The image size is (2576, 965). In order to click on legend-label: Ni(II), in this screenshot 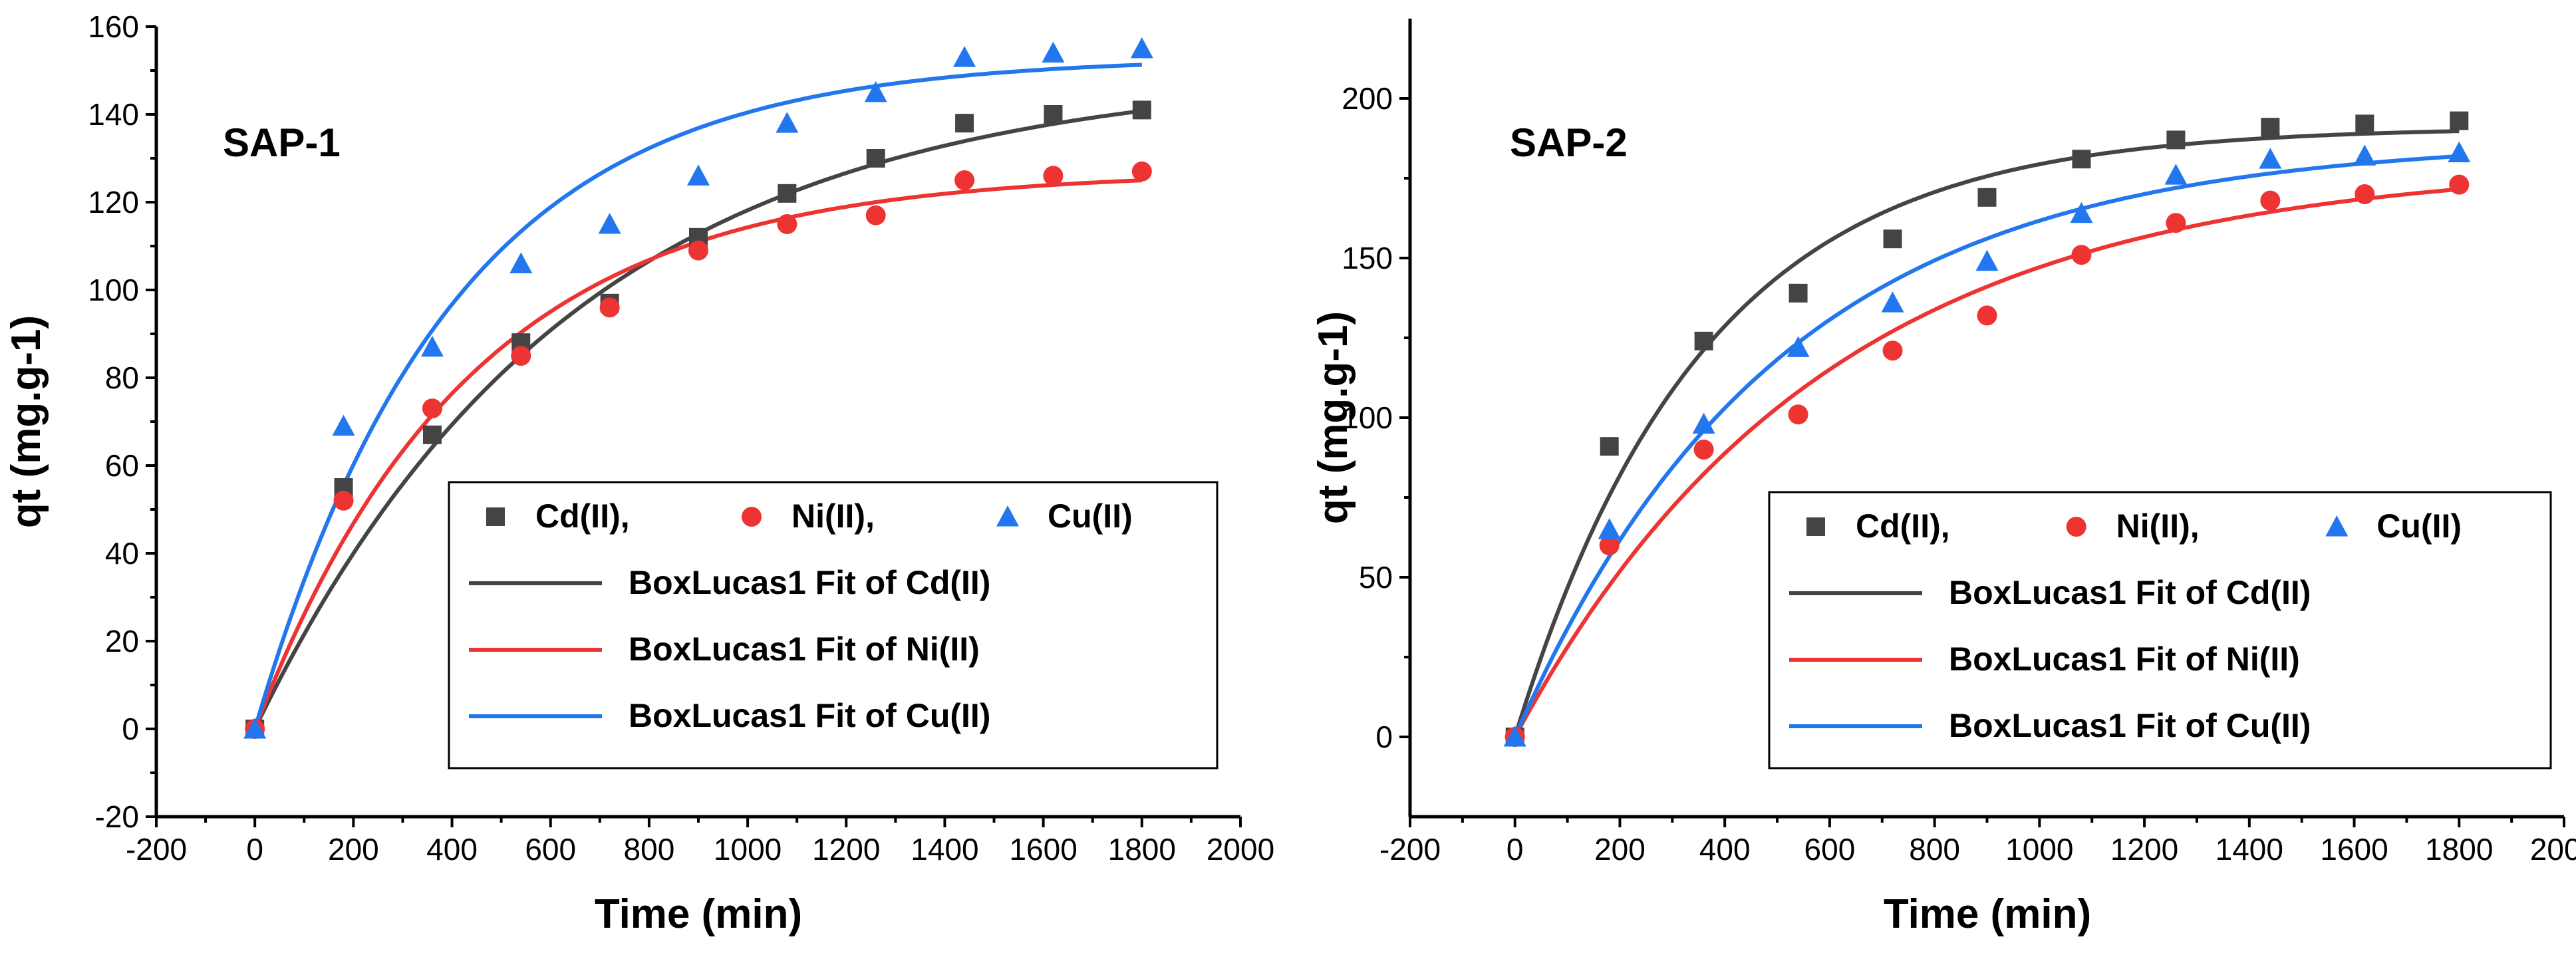, I will do `click(2158, 526)`.